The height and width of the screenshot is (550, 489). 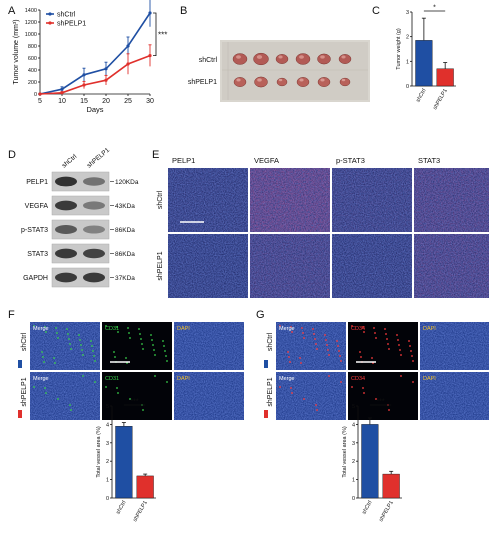 I want to click on g-y-tick-label: 4, so click(x=353, y=425).